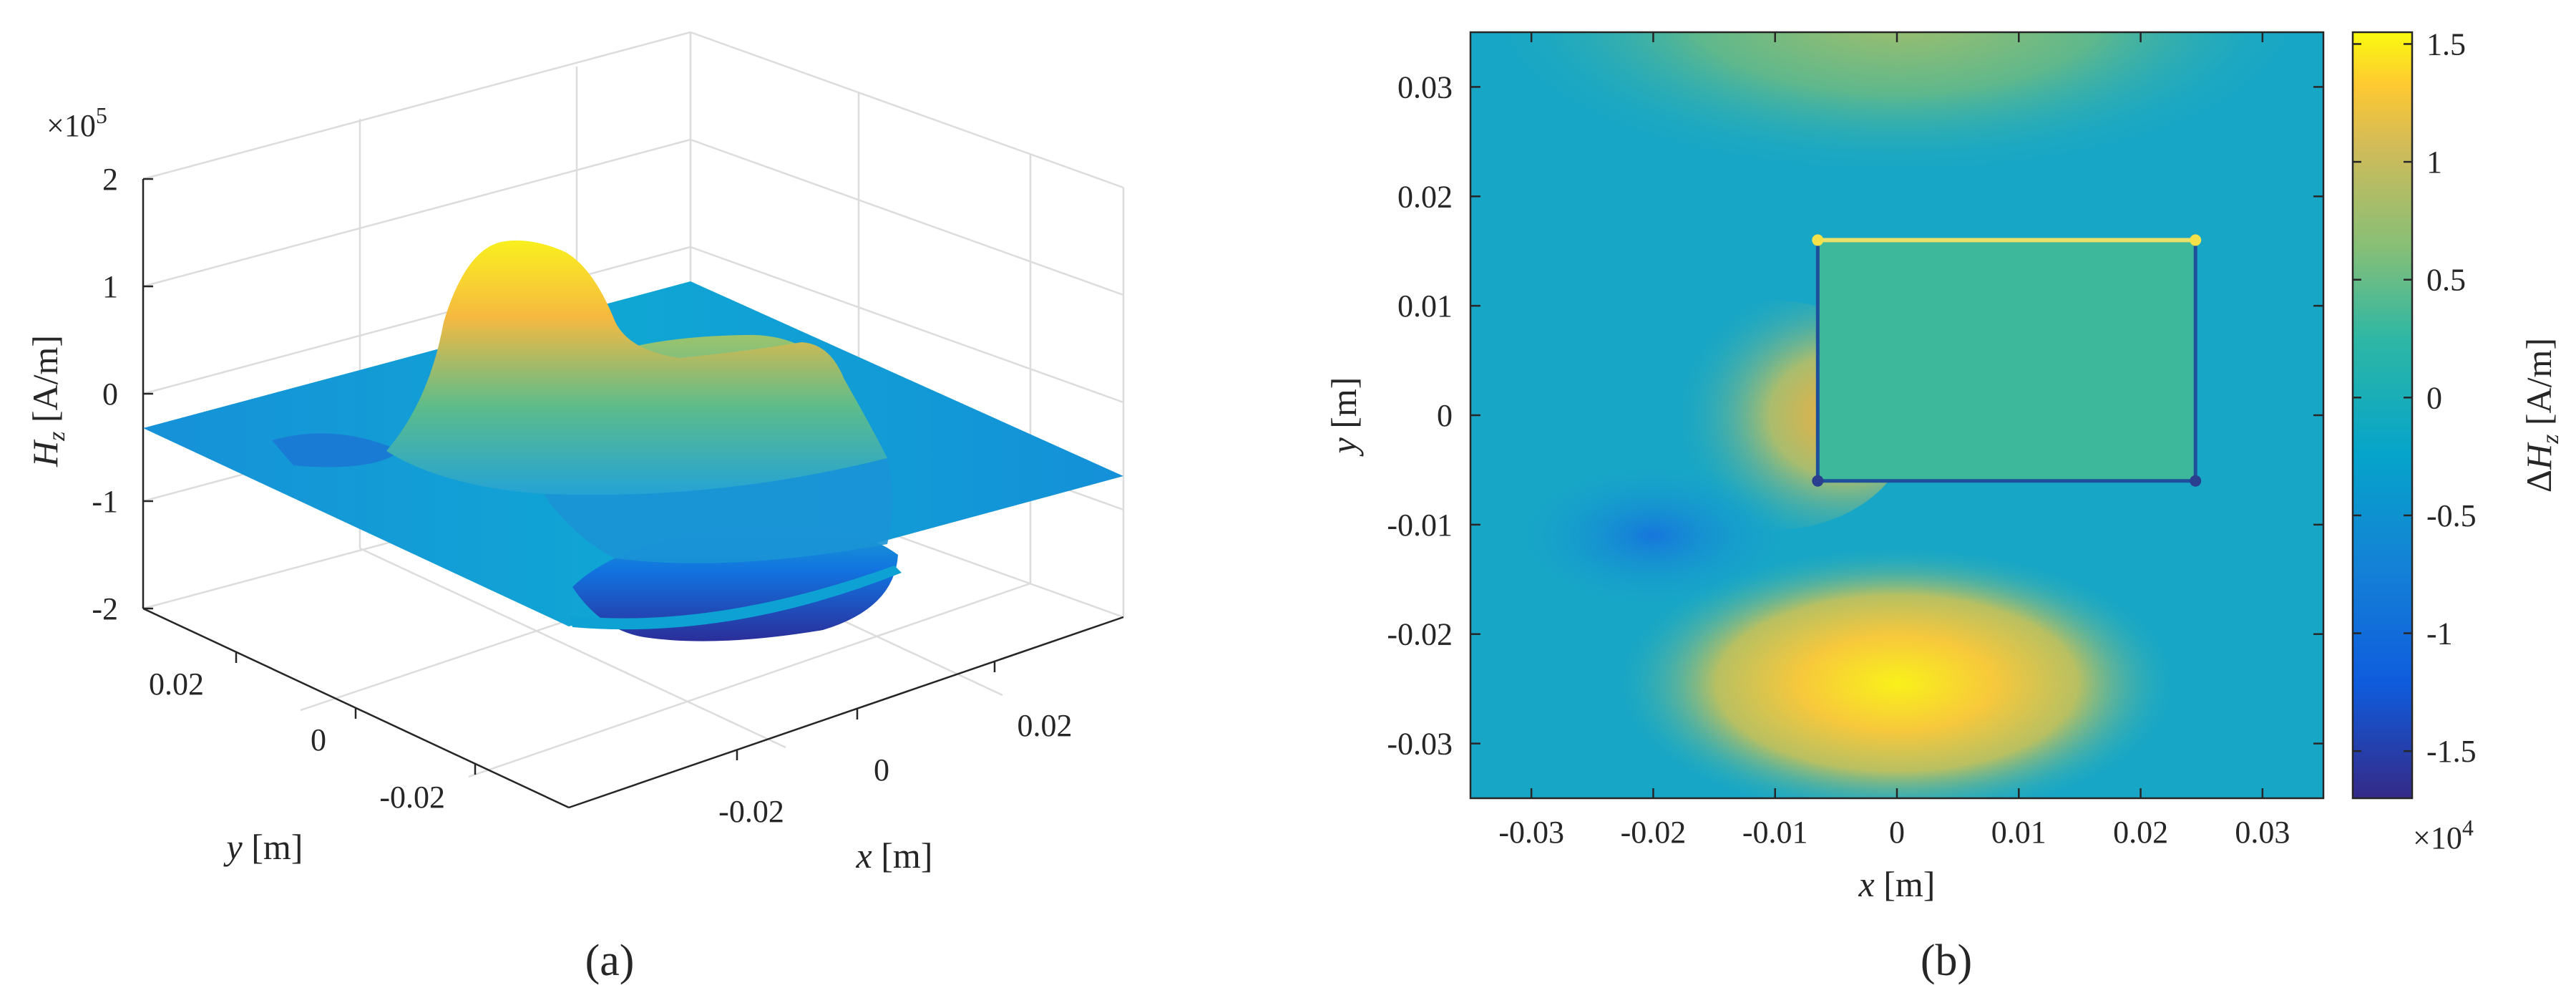  What do you see at coordinates (1344, 417) in the screenshot?
I see `heatmap-y-axis-label: y [m]` at bounding box center [1344, 417].